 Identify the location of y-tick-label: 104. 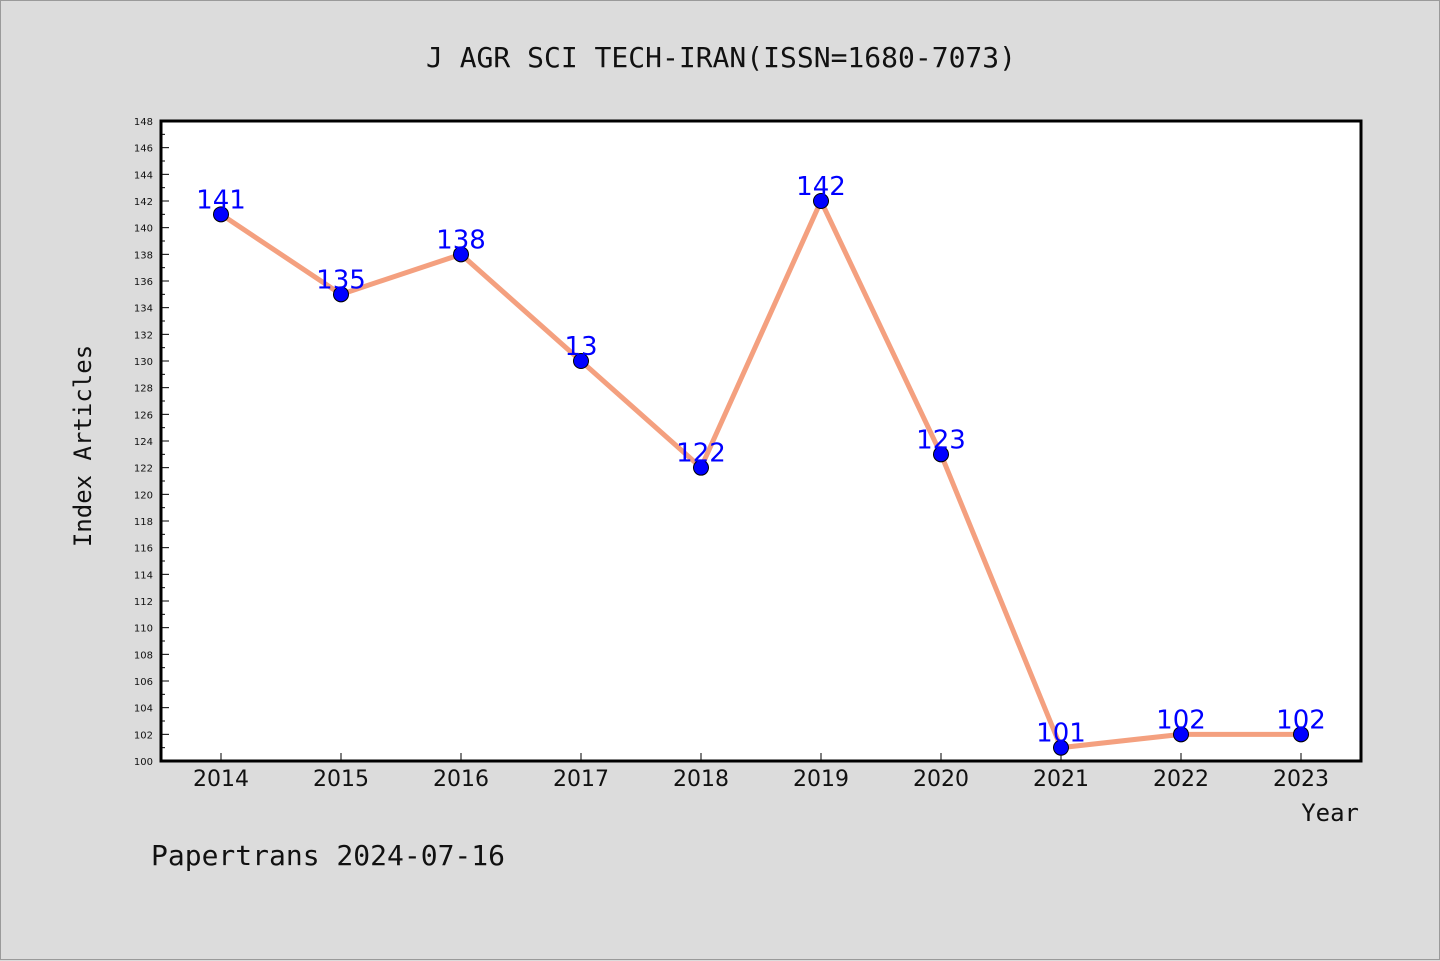
(143, 709).